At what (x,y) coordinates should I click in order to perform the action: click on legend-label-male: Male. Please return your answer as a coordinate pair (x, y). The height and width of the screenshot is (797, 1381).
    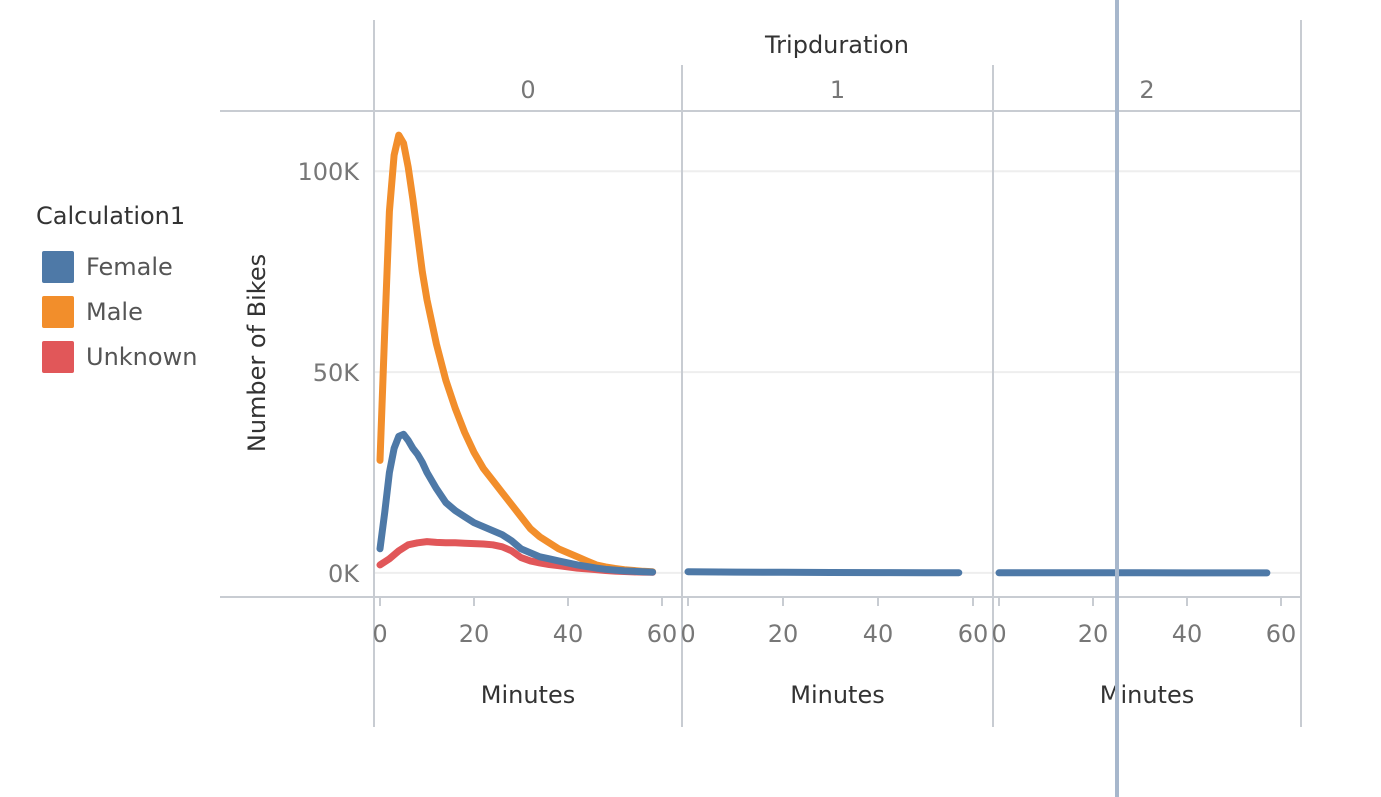
    Looking at the image, I should click on (114, 311).